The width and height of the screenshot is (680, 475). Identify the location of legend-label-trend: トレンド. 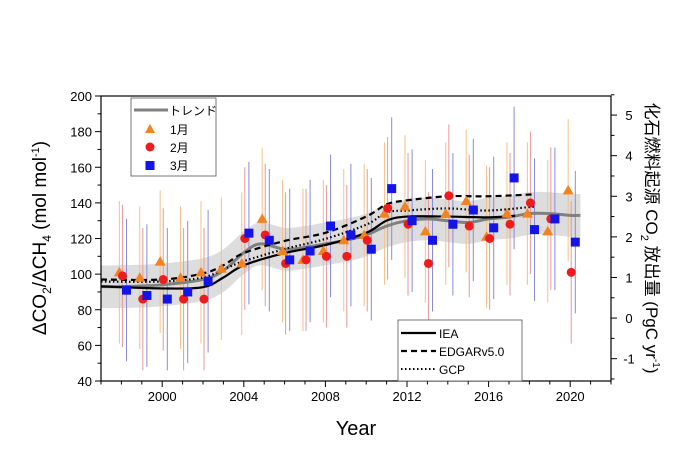
(193, 111).